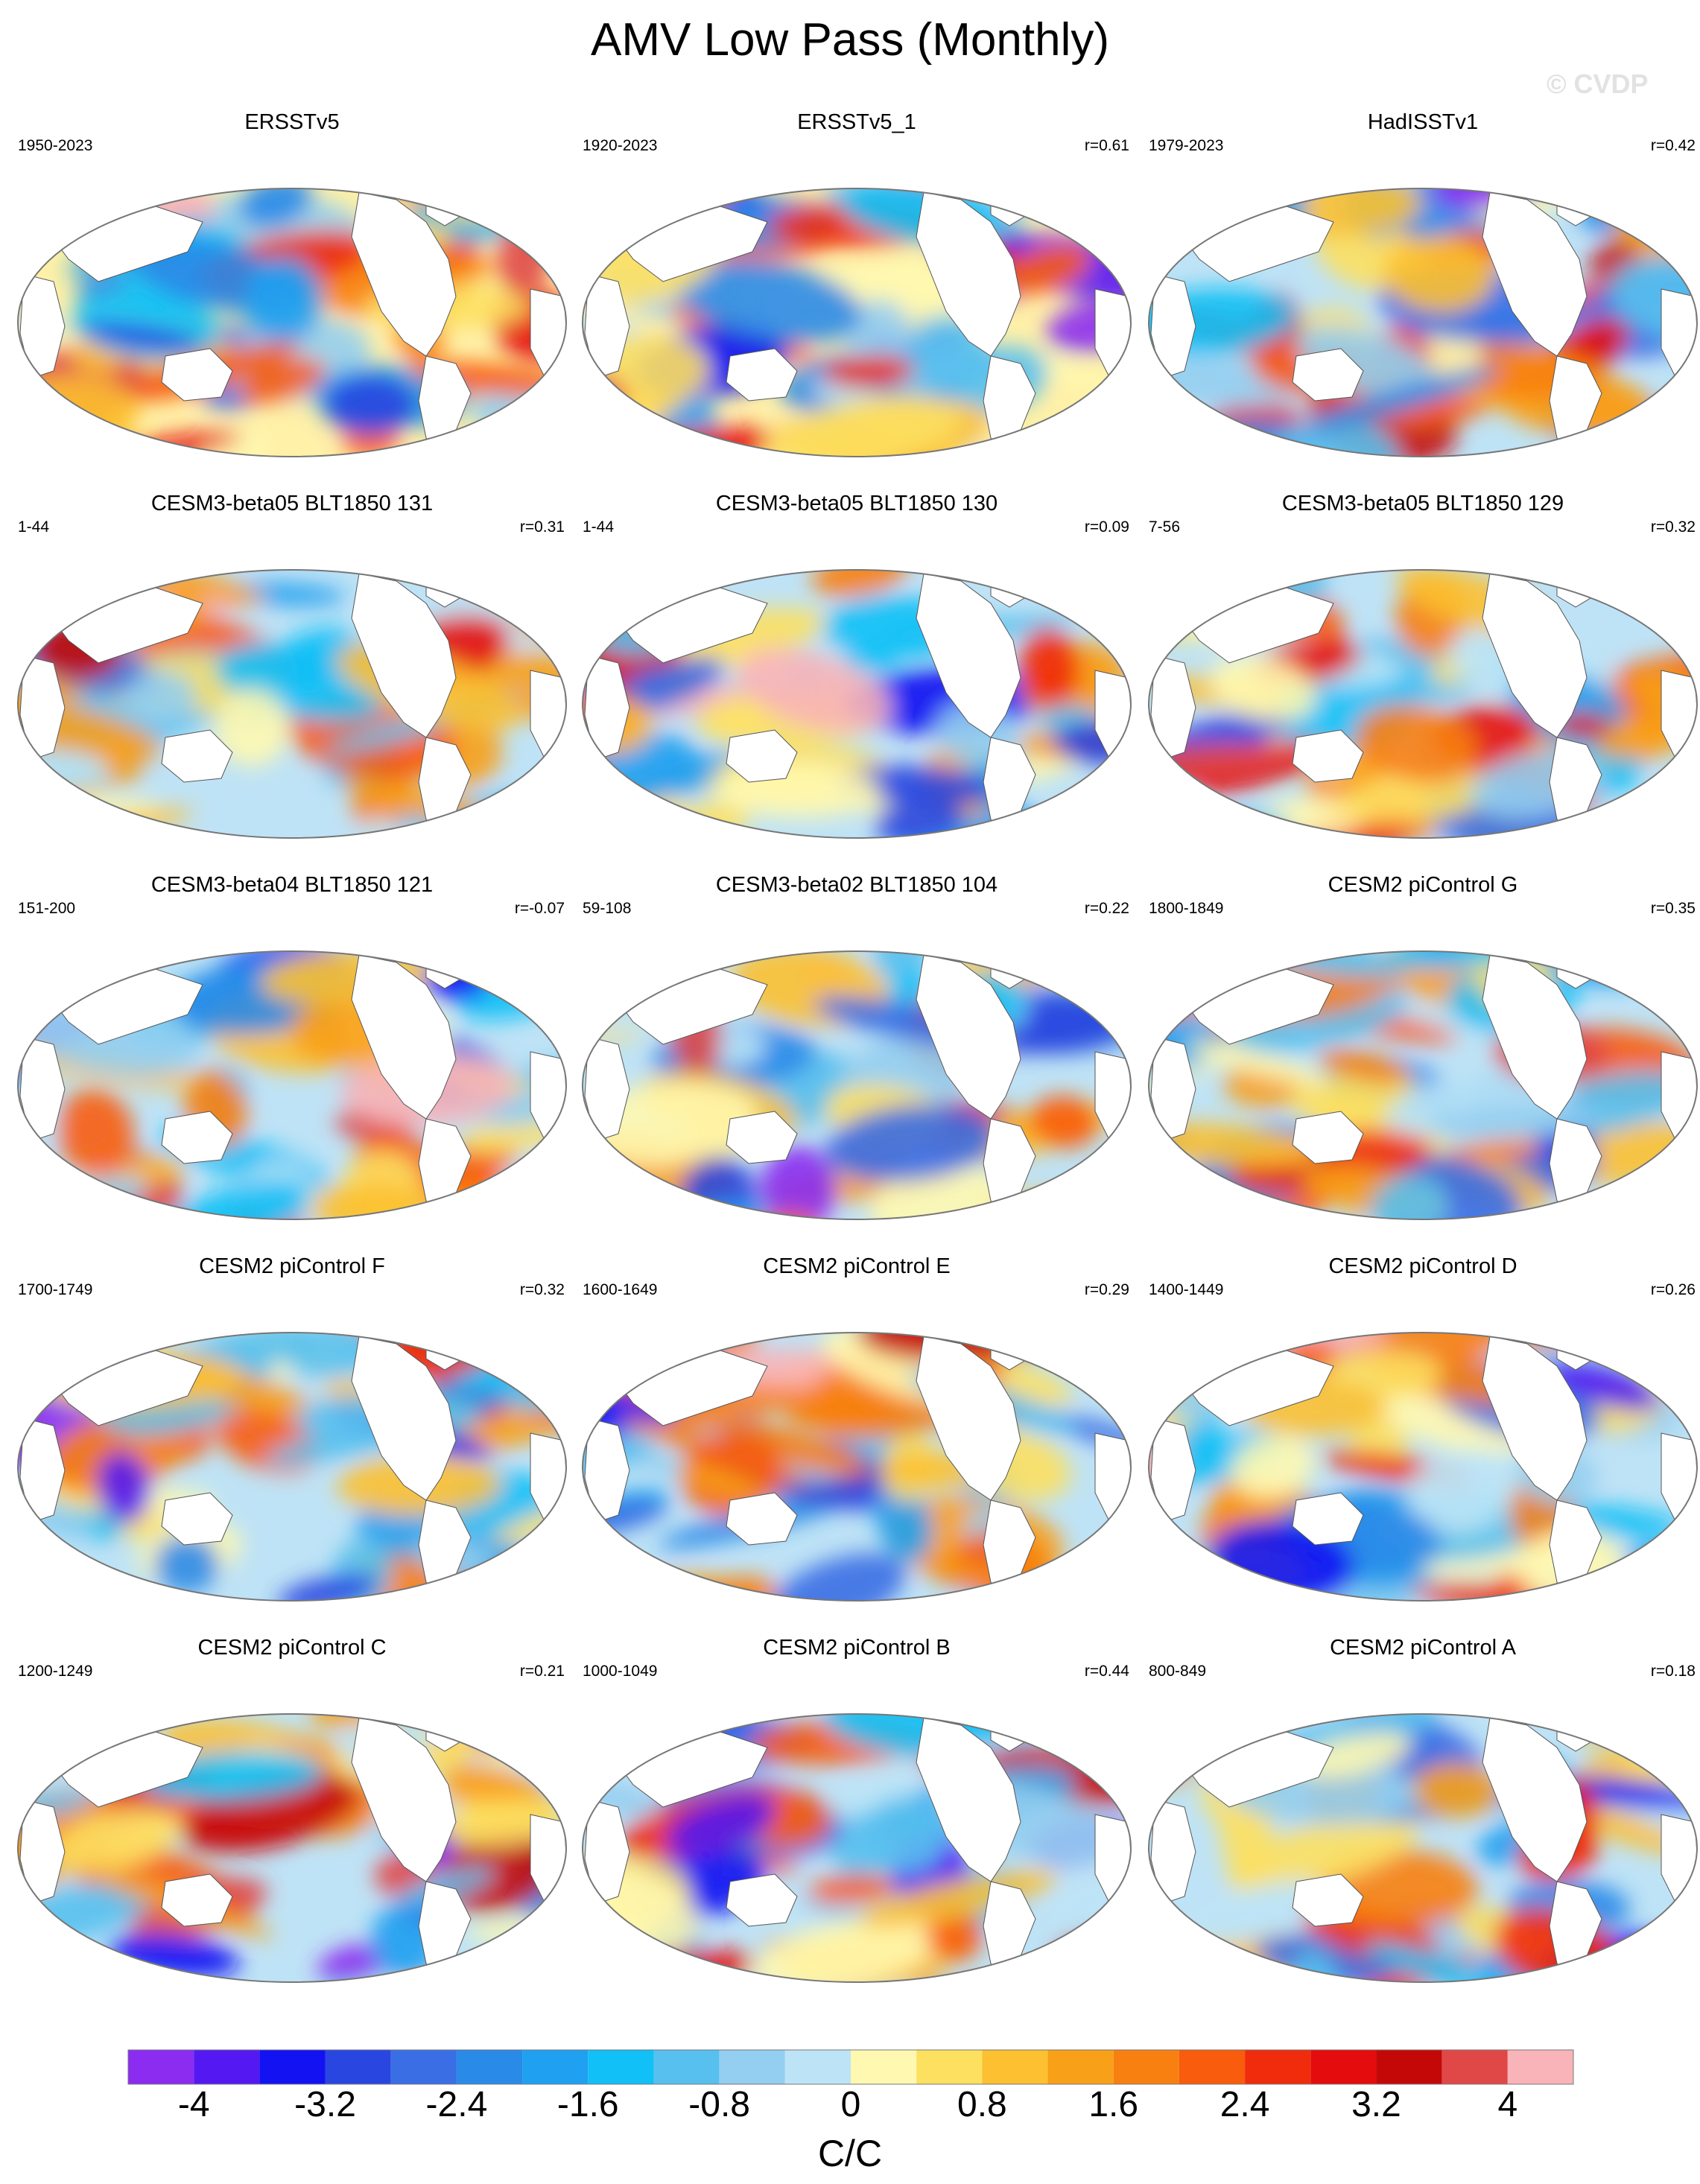 The height and width of the screenshot is (2184, 1700). I want to click on colorbar-swatches, so click(850, 2067).